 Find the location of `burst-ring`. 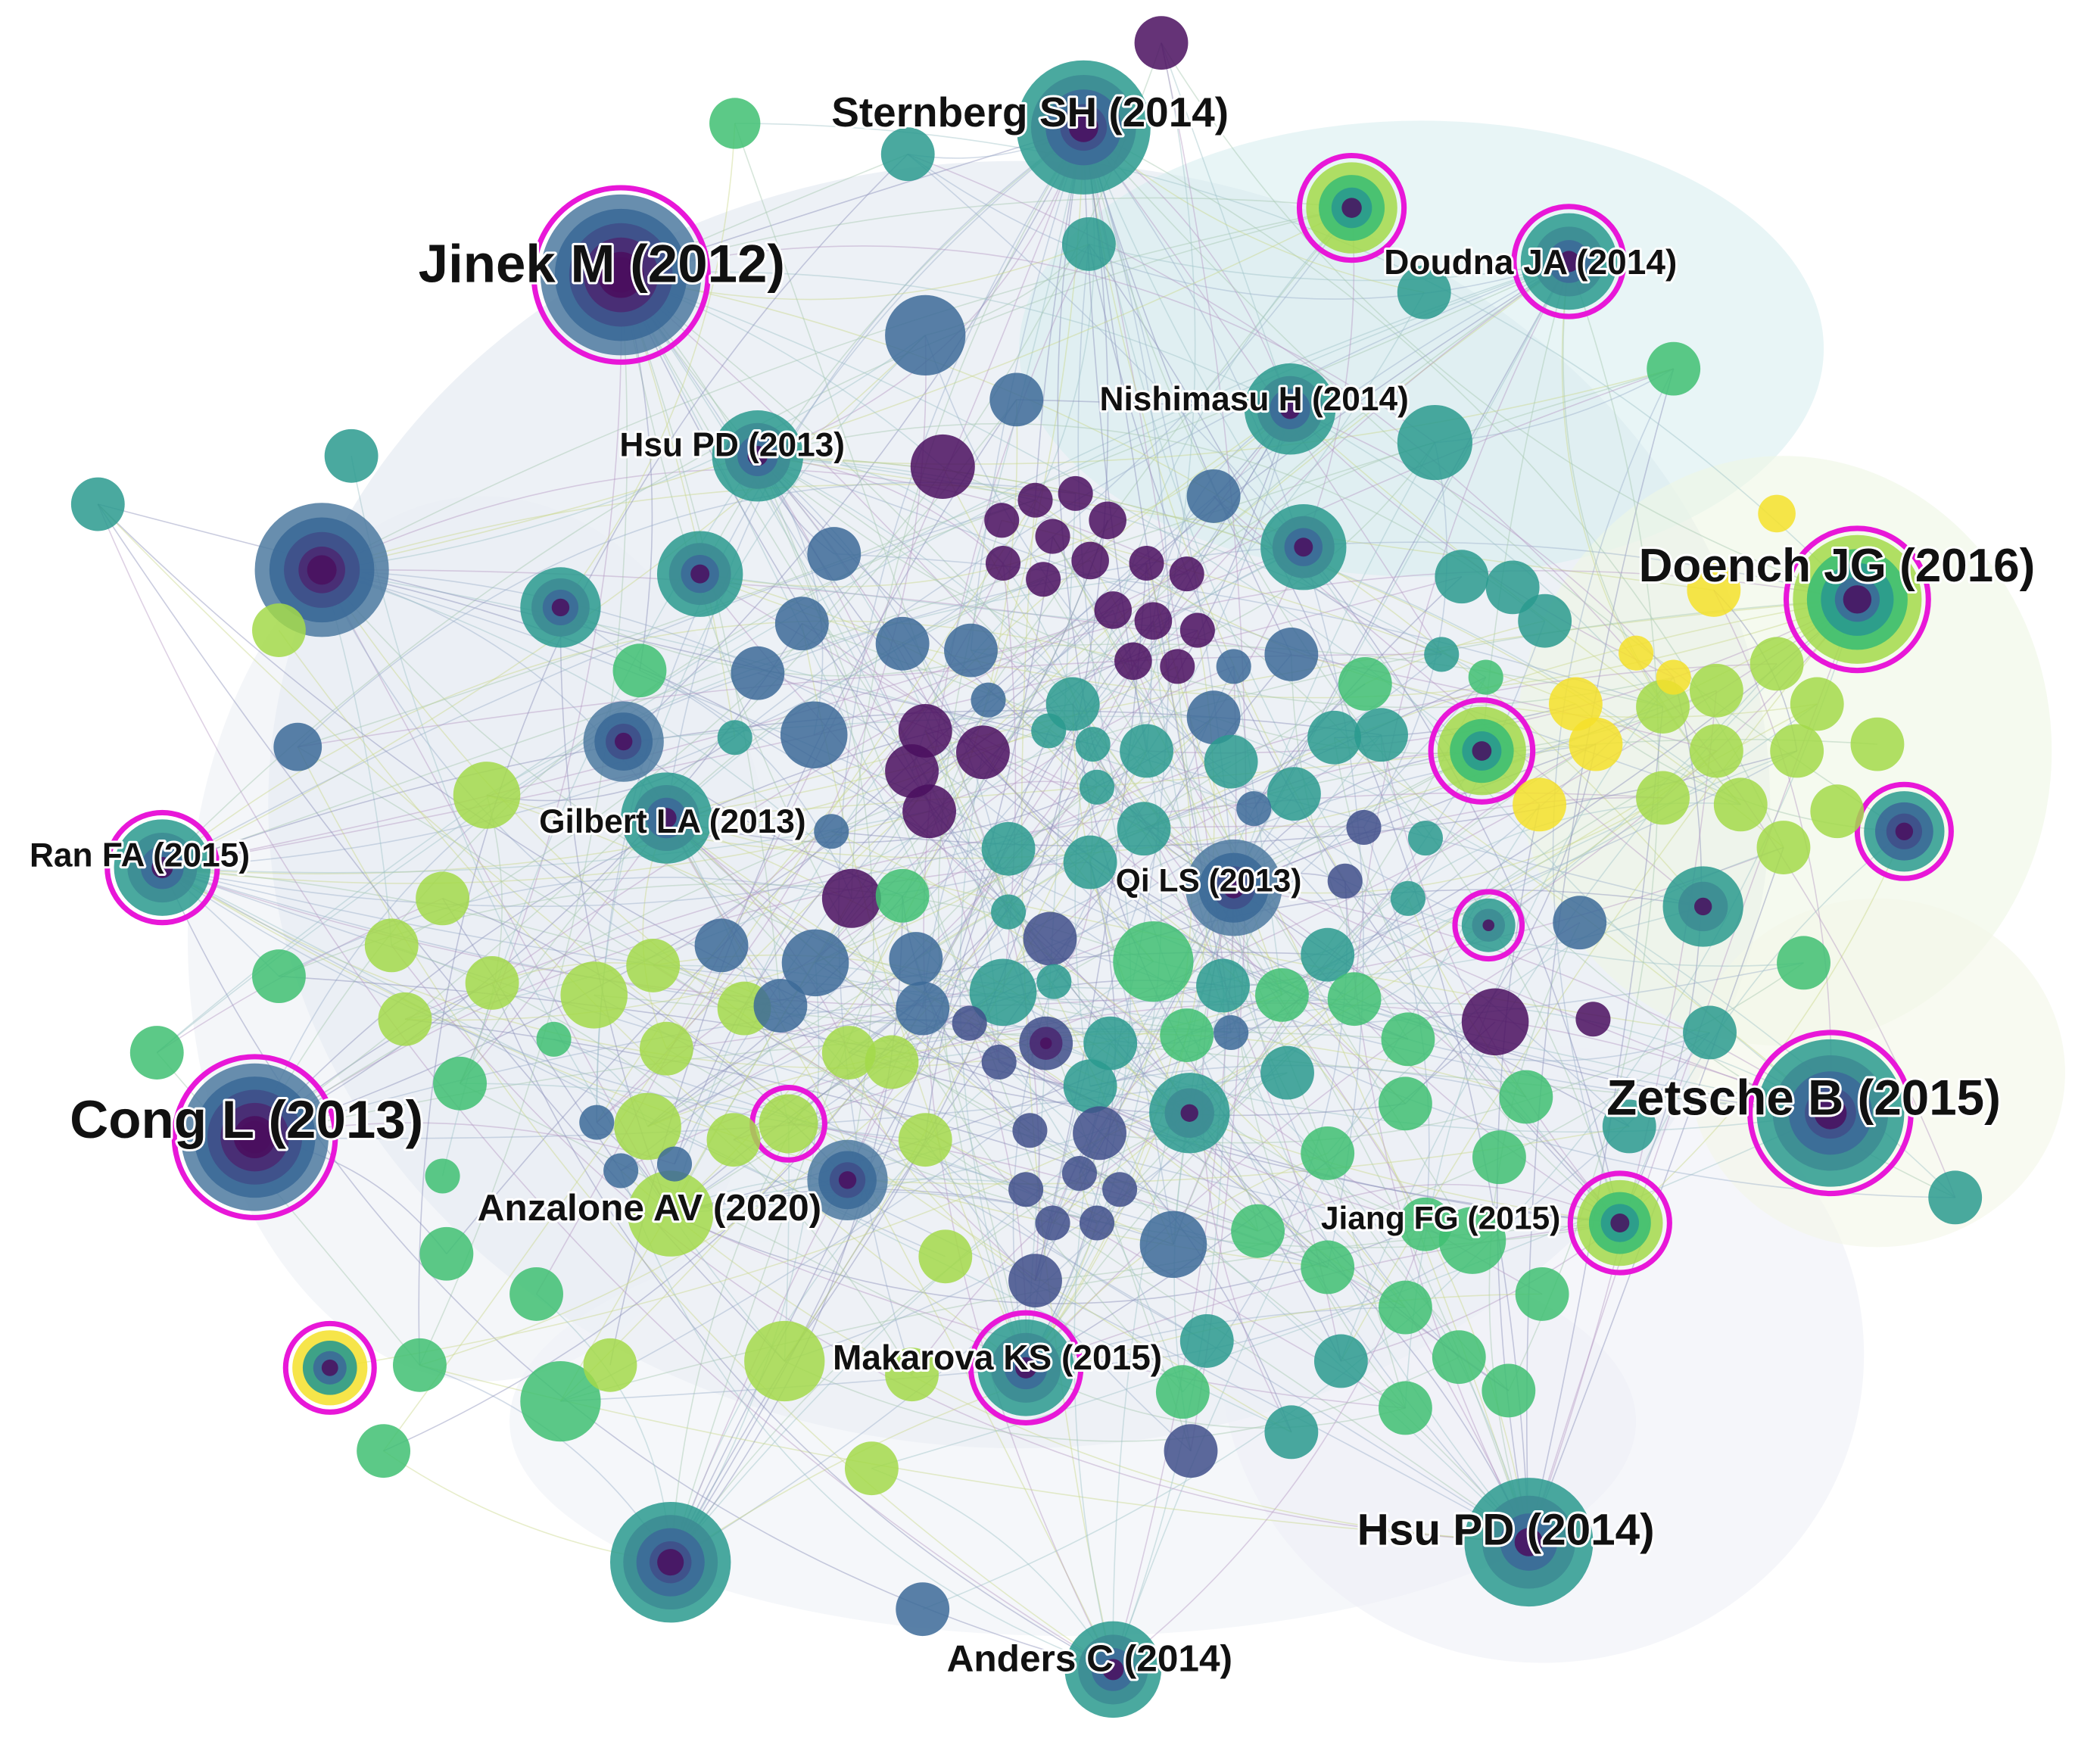

burst-ring is located at coordinates (1904, 831).